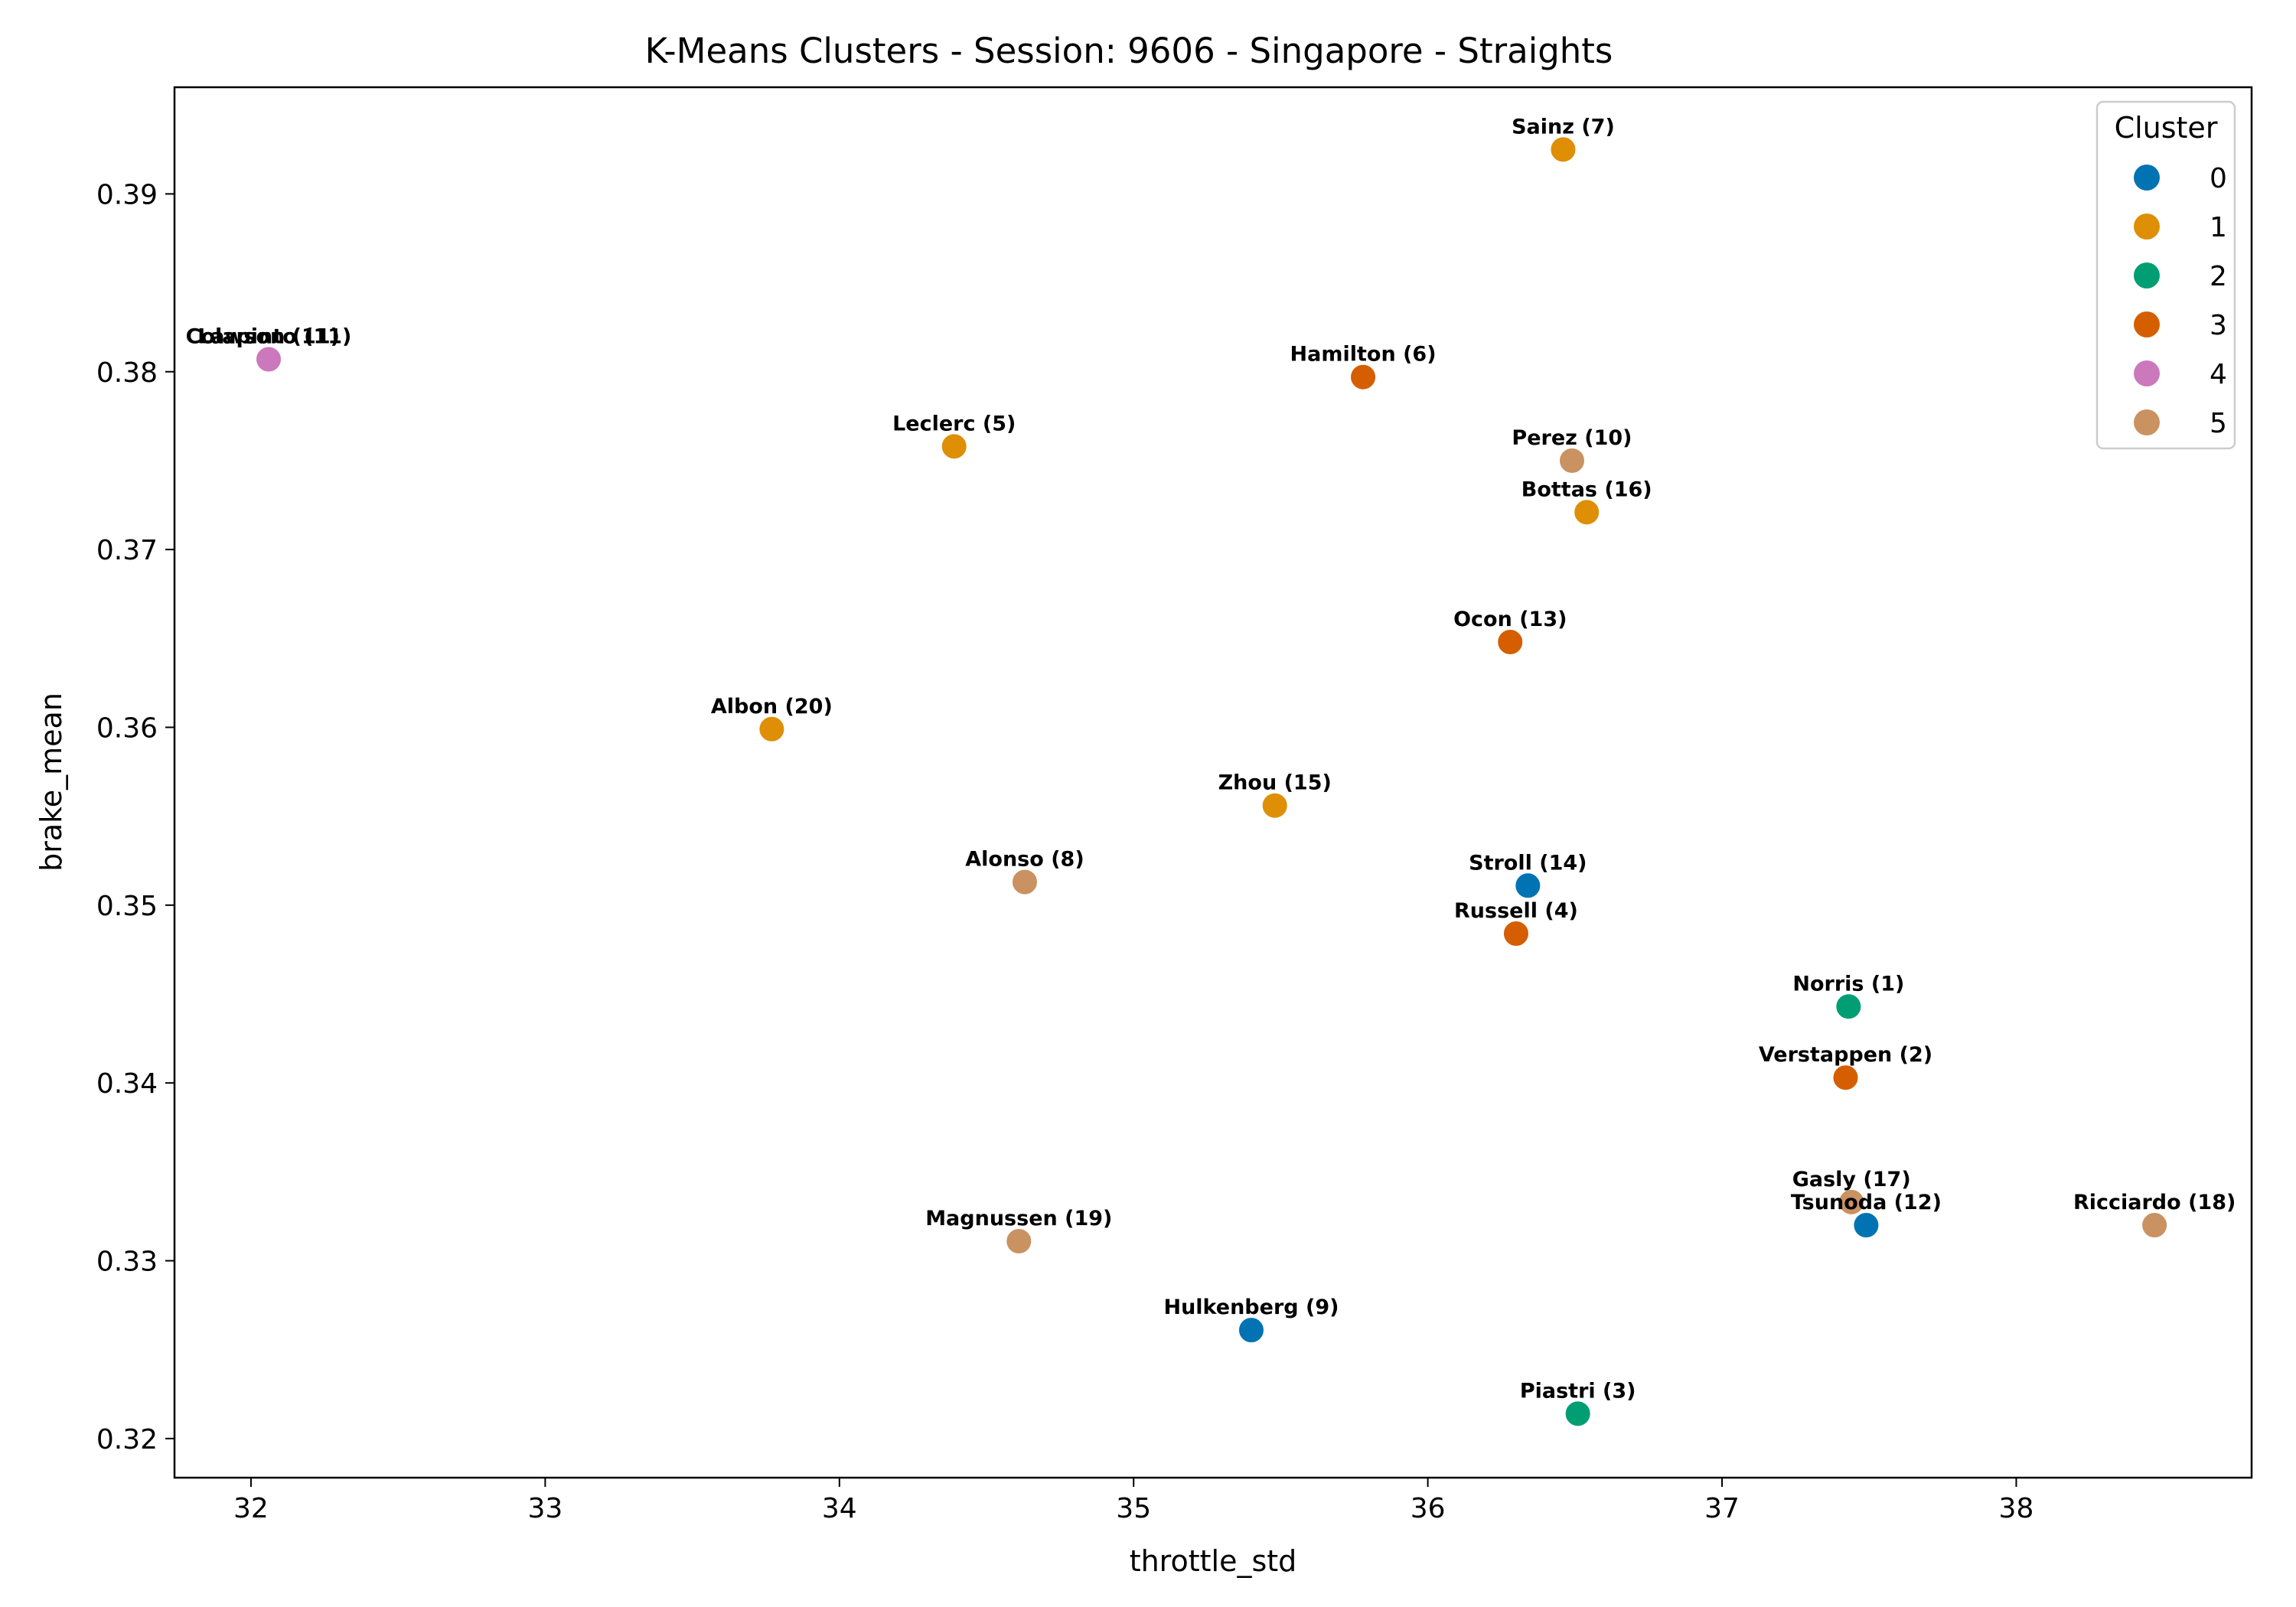 The height and width of the screenshot is (1607, 2296). Describe the element at coordinates (954, 423) in the screenshot. I see `data-point-label: Leclerc (5)` at that location.